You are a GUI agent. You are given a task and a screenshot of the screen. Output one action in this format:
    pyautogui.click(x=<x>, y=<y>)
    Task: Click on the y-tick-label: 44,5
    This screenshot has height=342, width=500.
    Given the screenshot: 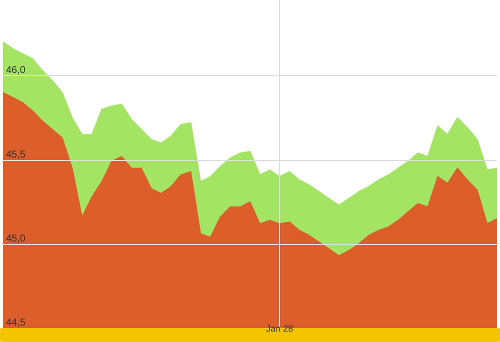 What is the action you would take?
    pyautogui.click(x=16, y=323)
    